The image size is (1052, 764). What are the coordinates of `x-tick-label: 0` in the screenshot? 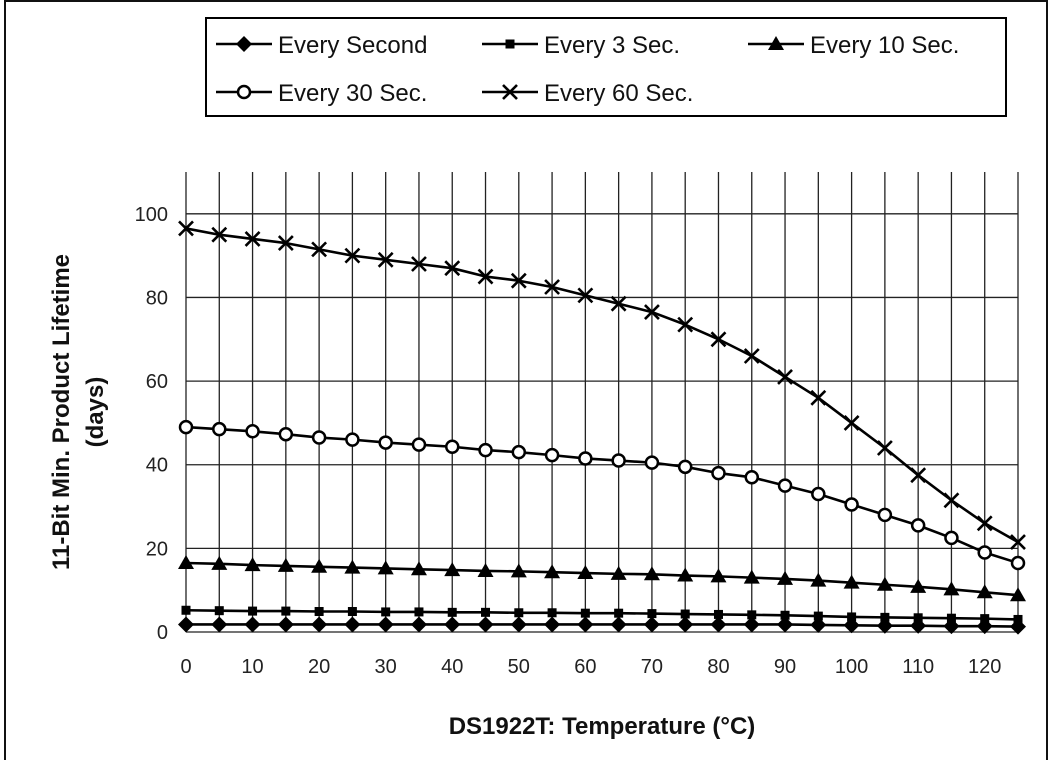 It's located at (185, 667).